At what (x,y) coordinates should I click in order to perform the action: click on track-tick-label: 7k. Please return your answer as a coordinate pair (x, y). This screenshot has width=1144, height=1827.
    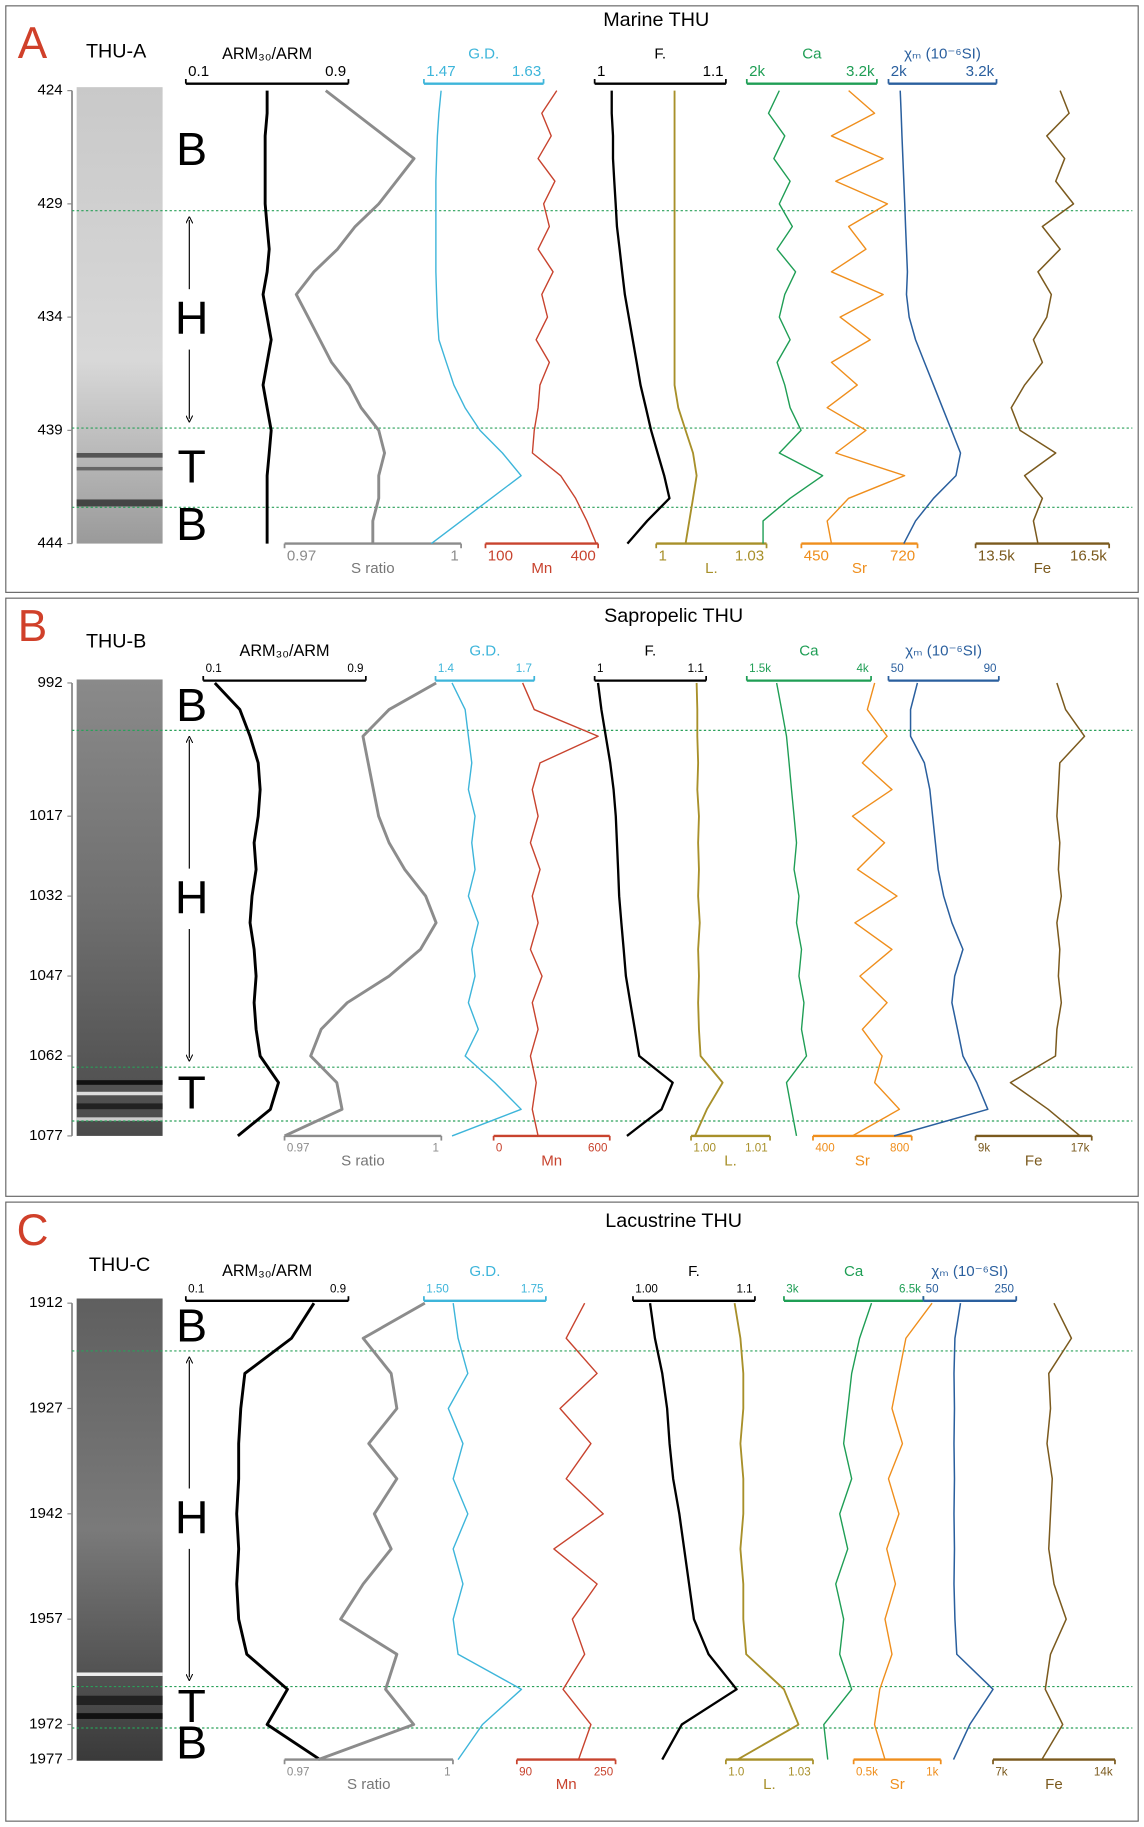
    Looking at the image, I should click on (1001, 1771).